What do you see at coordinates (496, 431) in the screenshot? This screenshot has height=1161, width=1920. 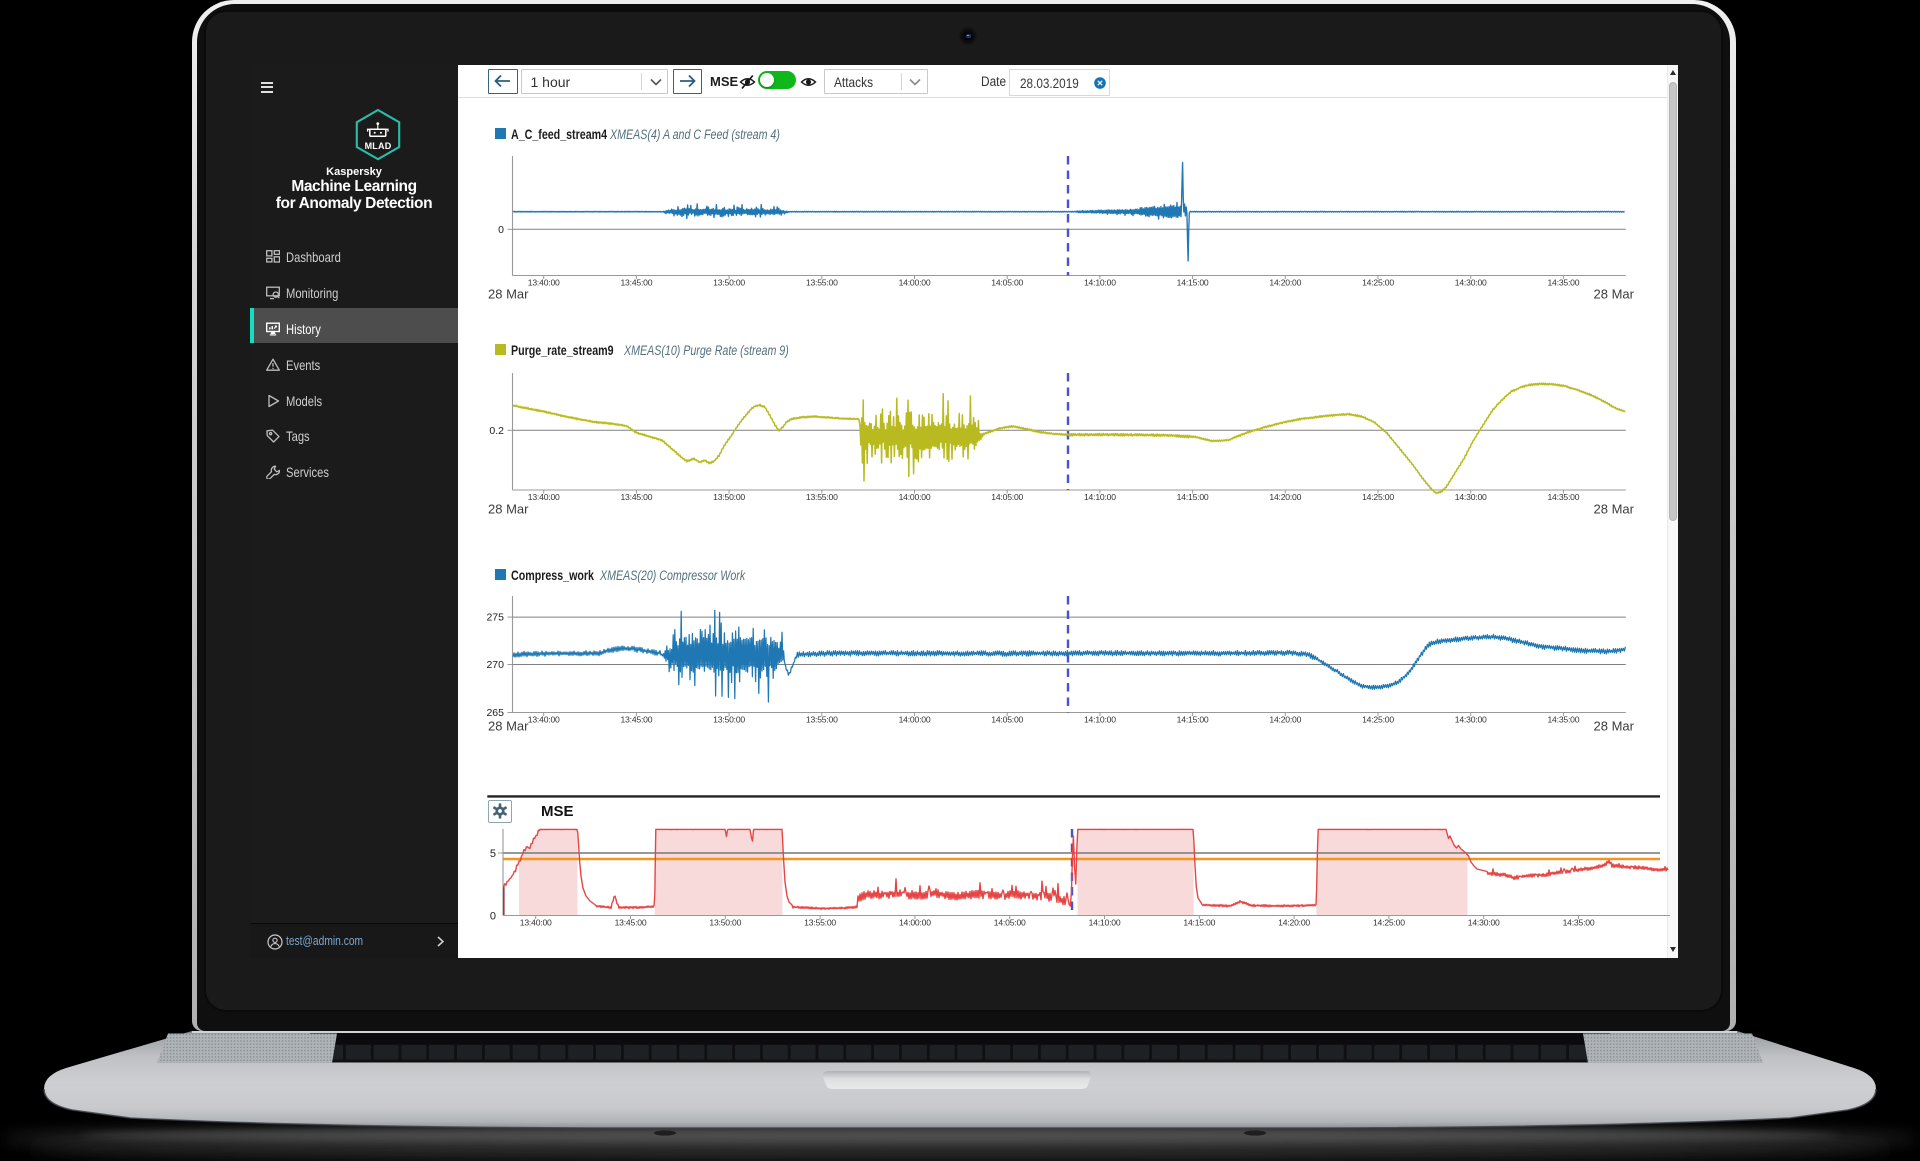 I see `svg-text: 0.2` at bounding box center [496, 431].